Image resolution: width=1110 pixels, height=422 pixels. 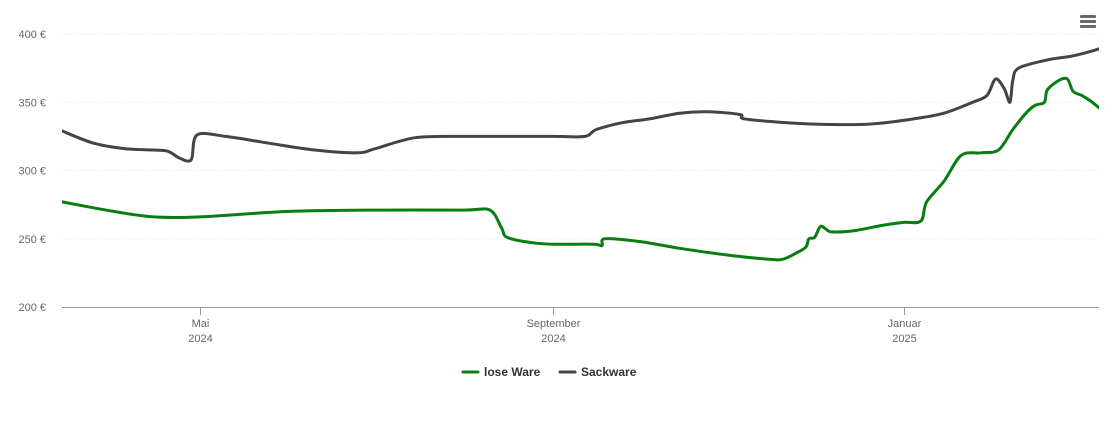 I want to click on x-axis: Mai 2024 September 2024 Januar 2025, so click(x=580, y=326).